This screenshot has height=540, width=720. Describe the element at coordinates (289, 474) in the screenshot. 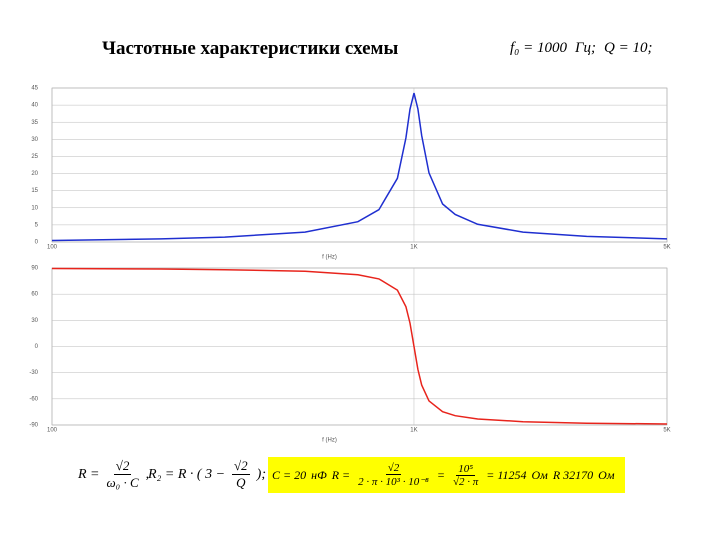

I see `formula-text: C = 20` at that location.